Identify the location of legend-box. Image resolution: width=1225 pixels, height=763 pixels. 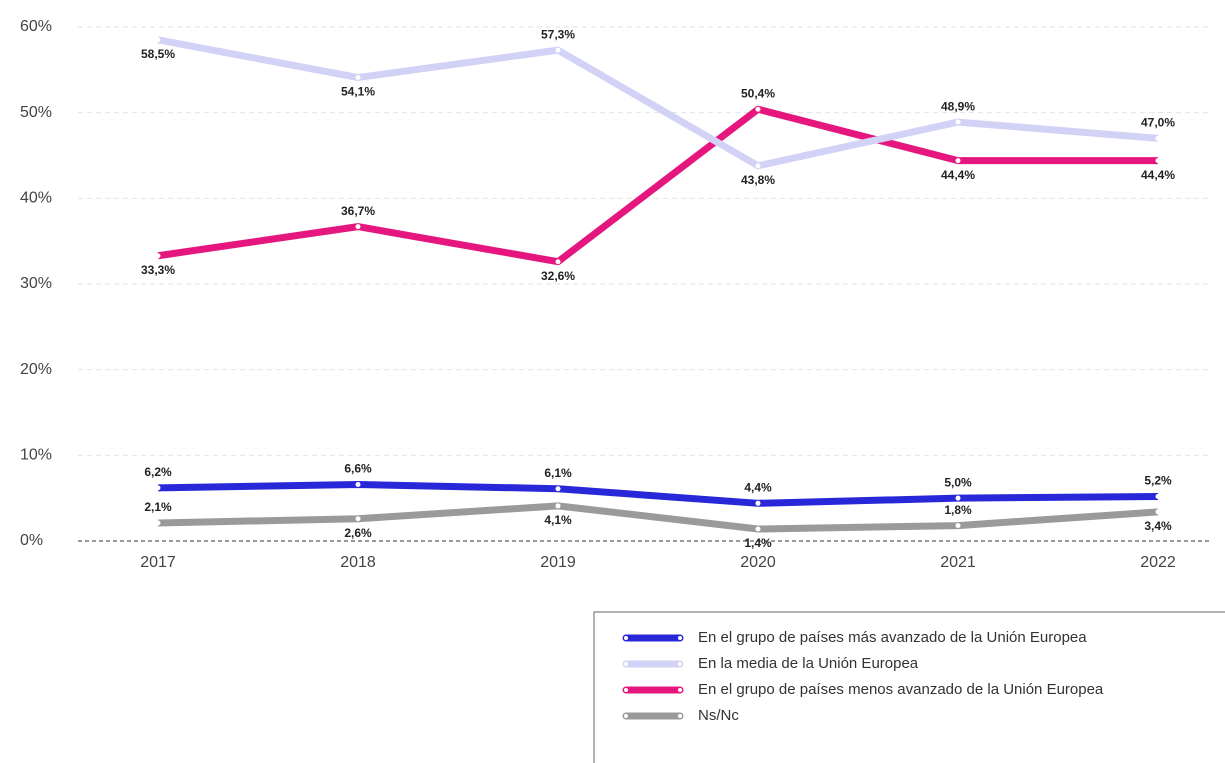
(909, 687).